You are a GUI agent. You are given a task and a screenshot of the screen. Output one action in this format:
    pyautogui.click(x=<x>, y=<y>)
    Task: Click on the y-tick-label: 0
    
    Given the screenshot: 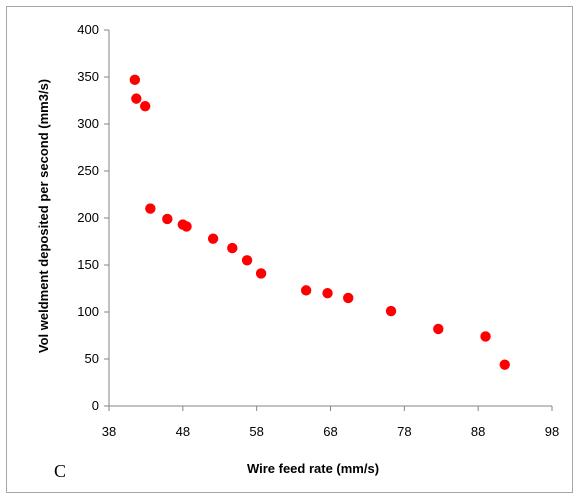 What is the action you would take?
    pyautogui.click(x=95, y=405)
    